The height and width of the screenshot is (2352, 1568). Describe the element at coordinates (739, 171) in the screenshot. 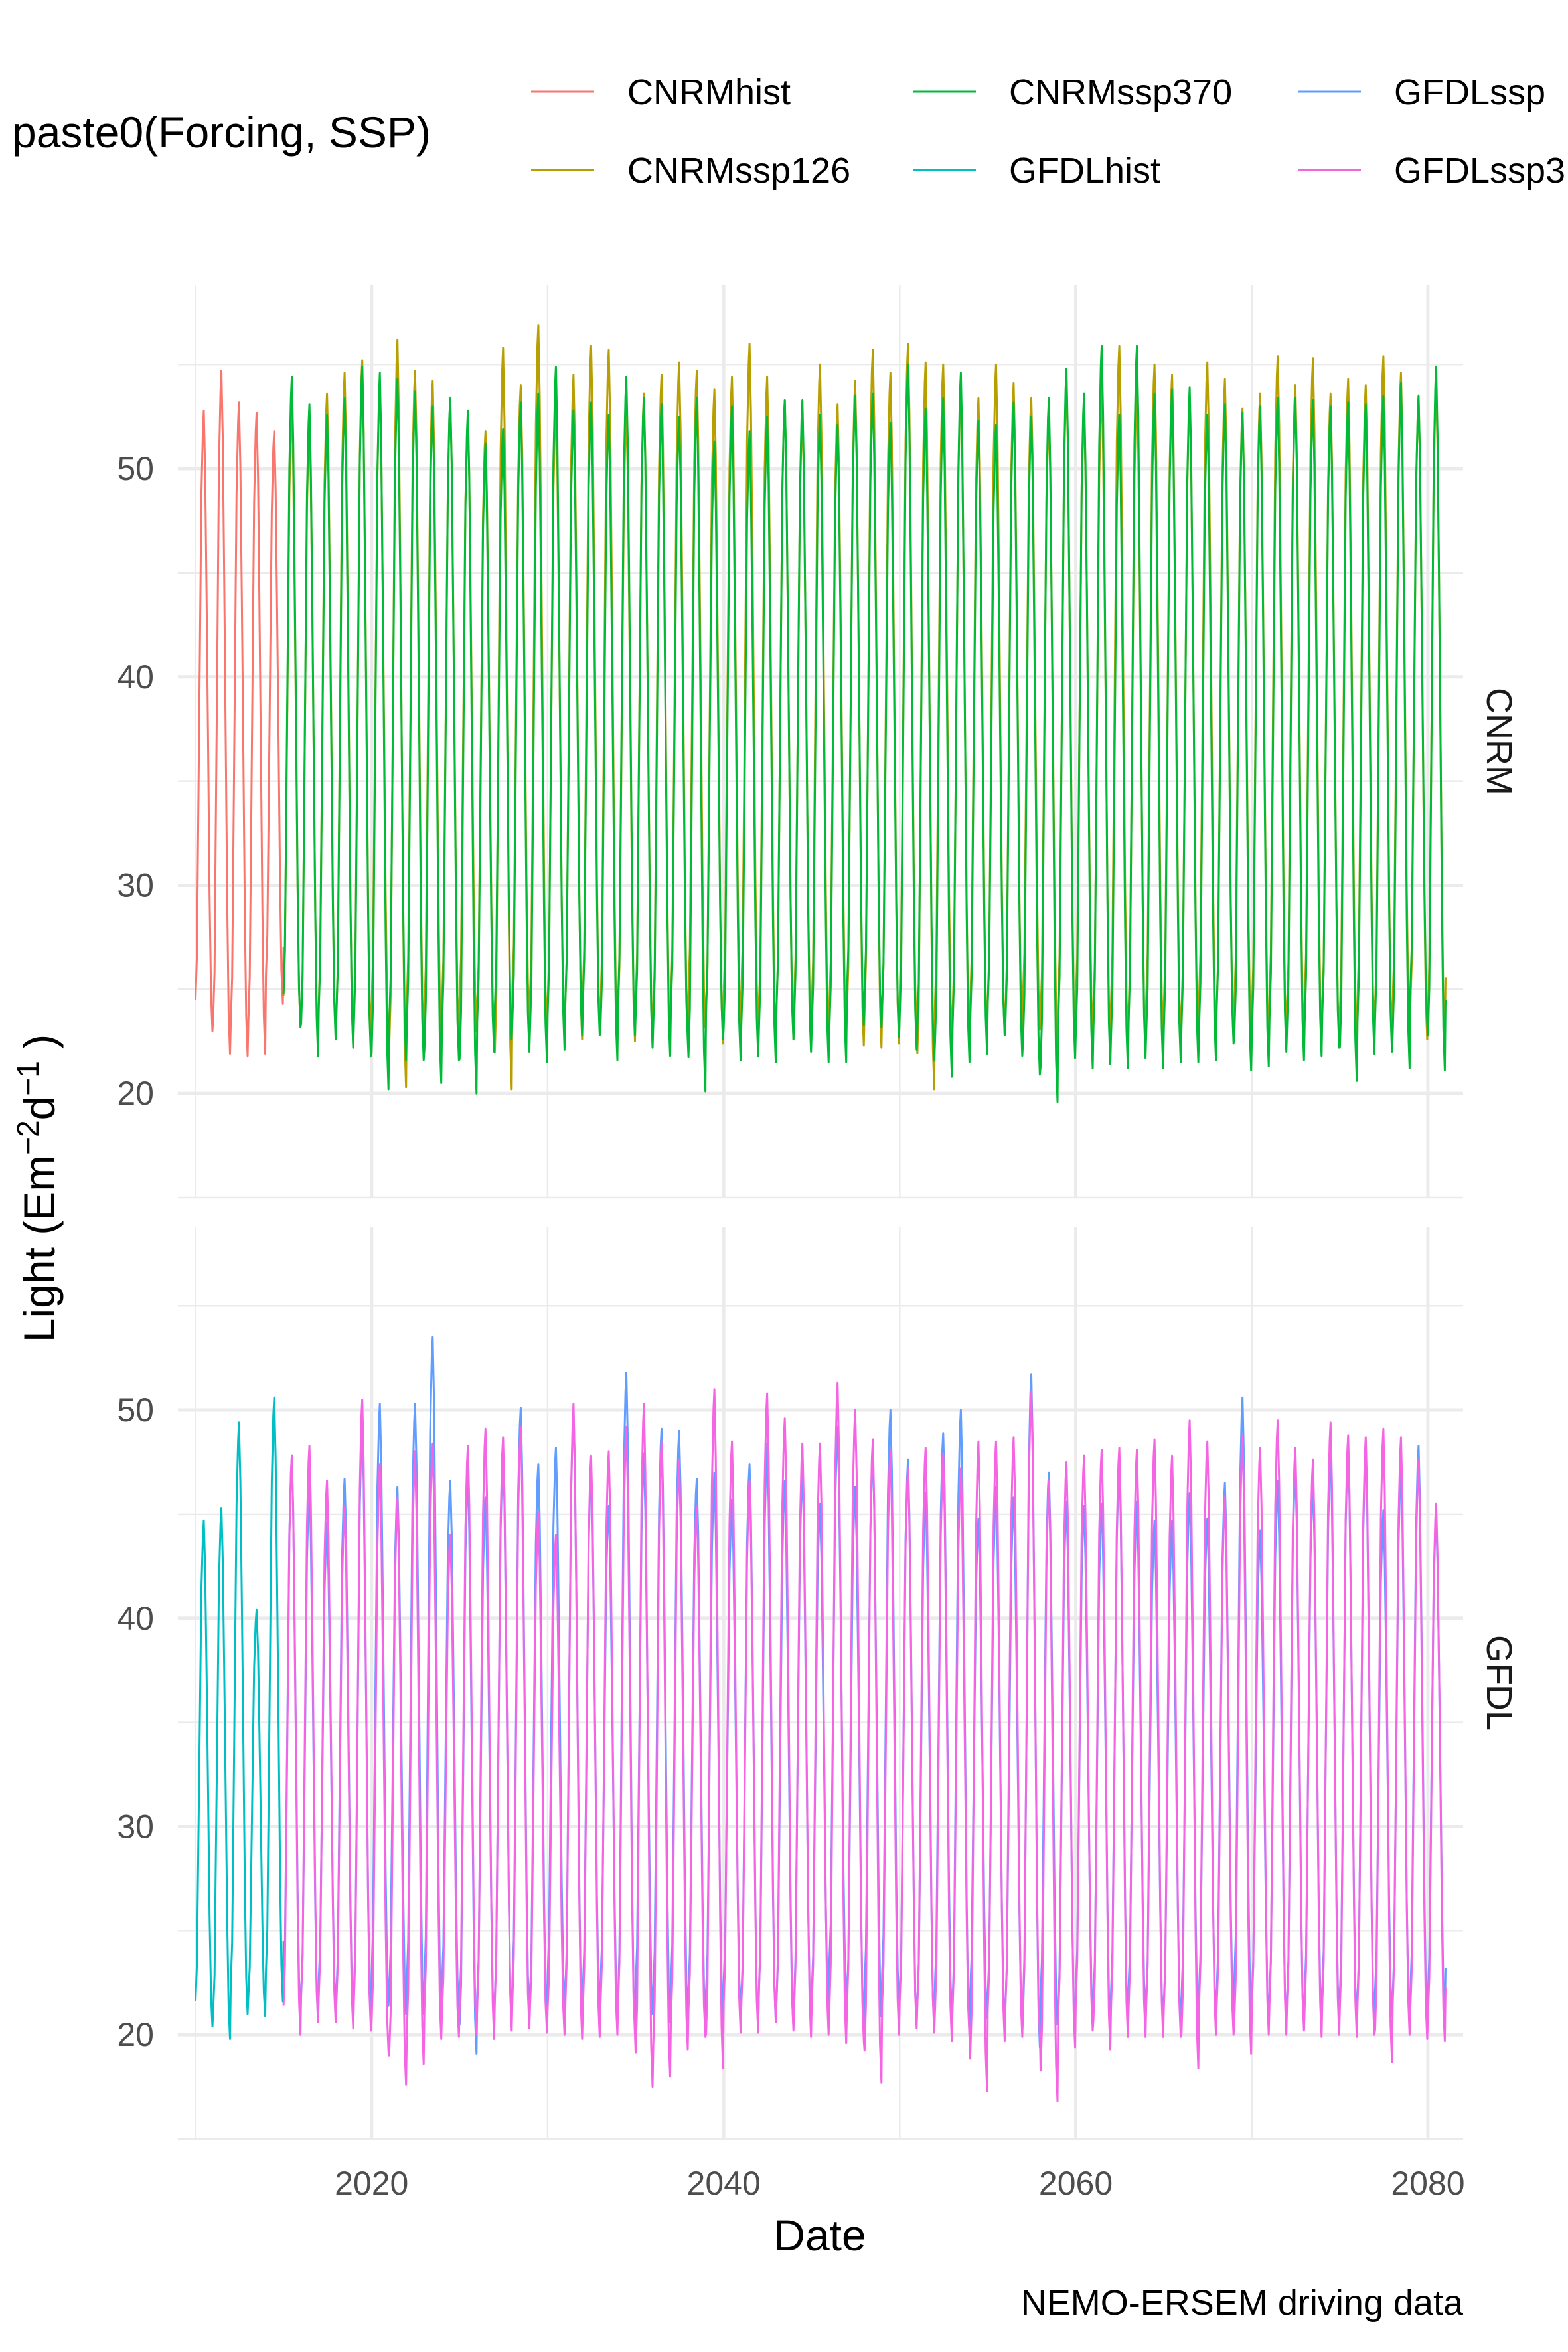

I see `legend-label: CNRMssp126` at that location.